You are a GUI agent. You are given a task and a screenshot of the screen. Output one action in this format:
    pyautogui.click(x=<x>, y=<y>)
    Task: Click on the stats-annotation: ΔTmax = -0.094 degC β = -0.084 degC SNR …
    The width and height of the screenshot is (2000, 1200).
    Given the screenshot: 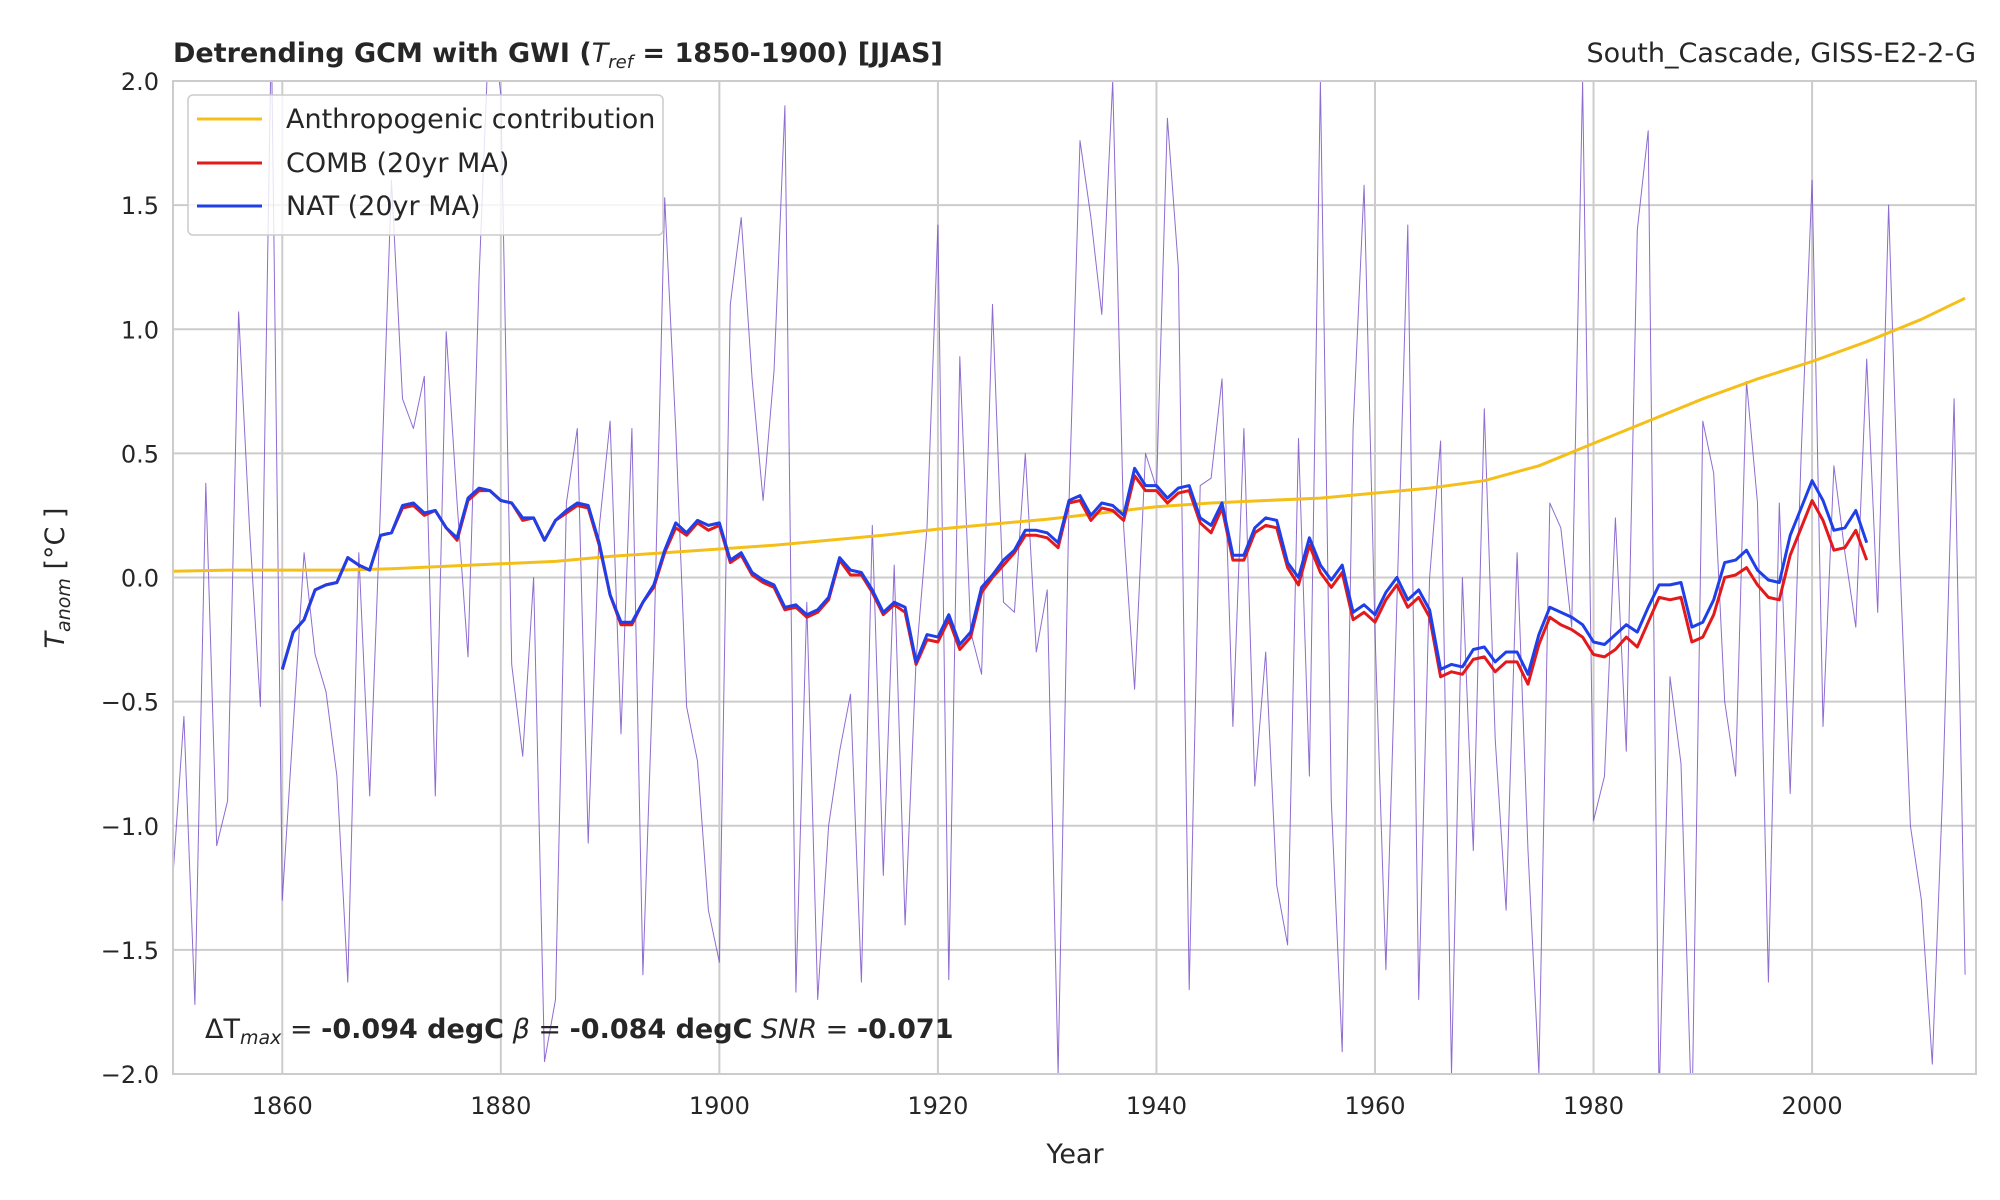 What is the action you would take?
    pyautogui.click(x=579, y=1031)
    